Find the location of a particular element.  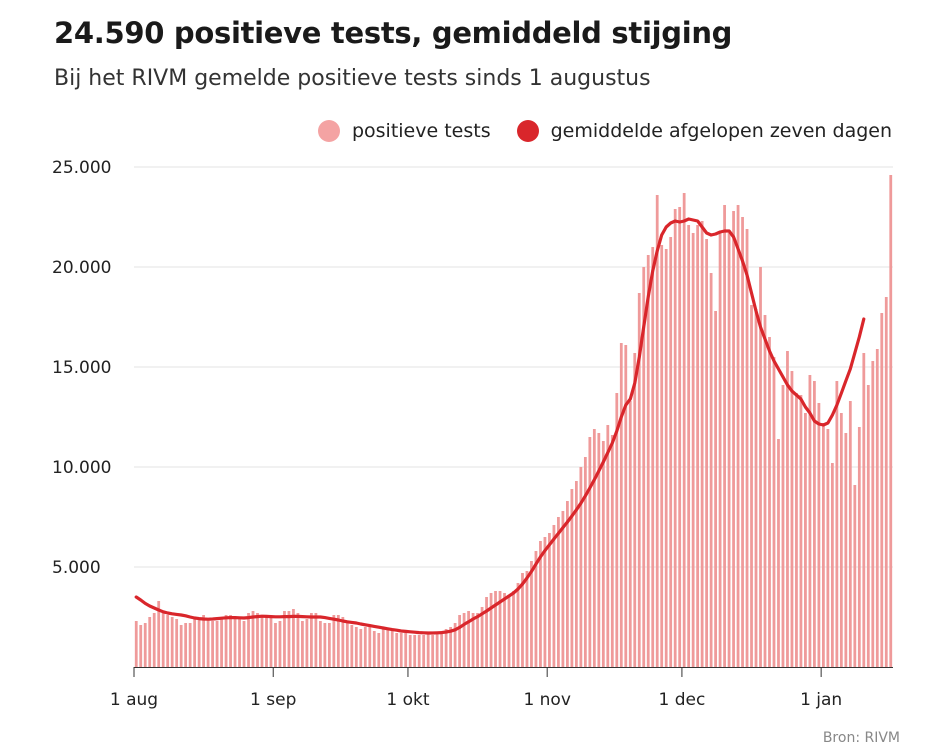

x-tick-label: 1 nov is located at coordinates (546, 700).